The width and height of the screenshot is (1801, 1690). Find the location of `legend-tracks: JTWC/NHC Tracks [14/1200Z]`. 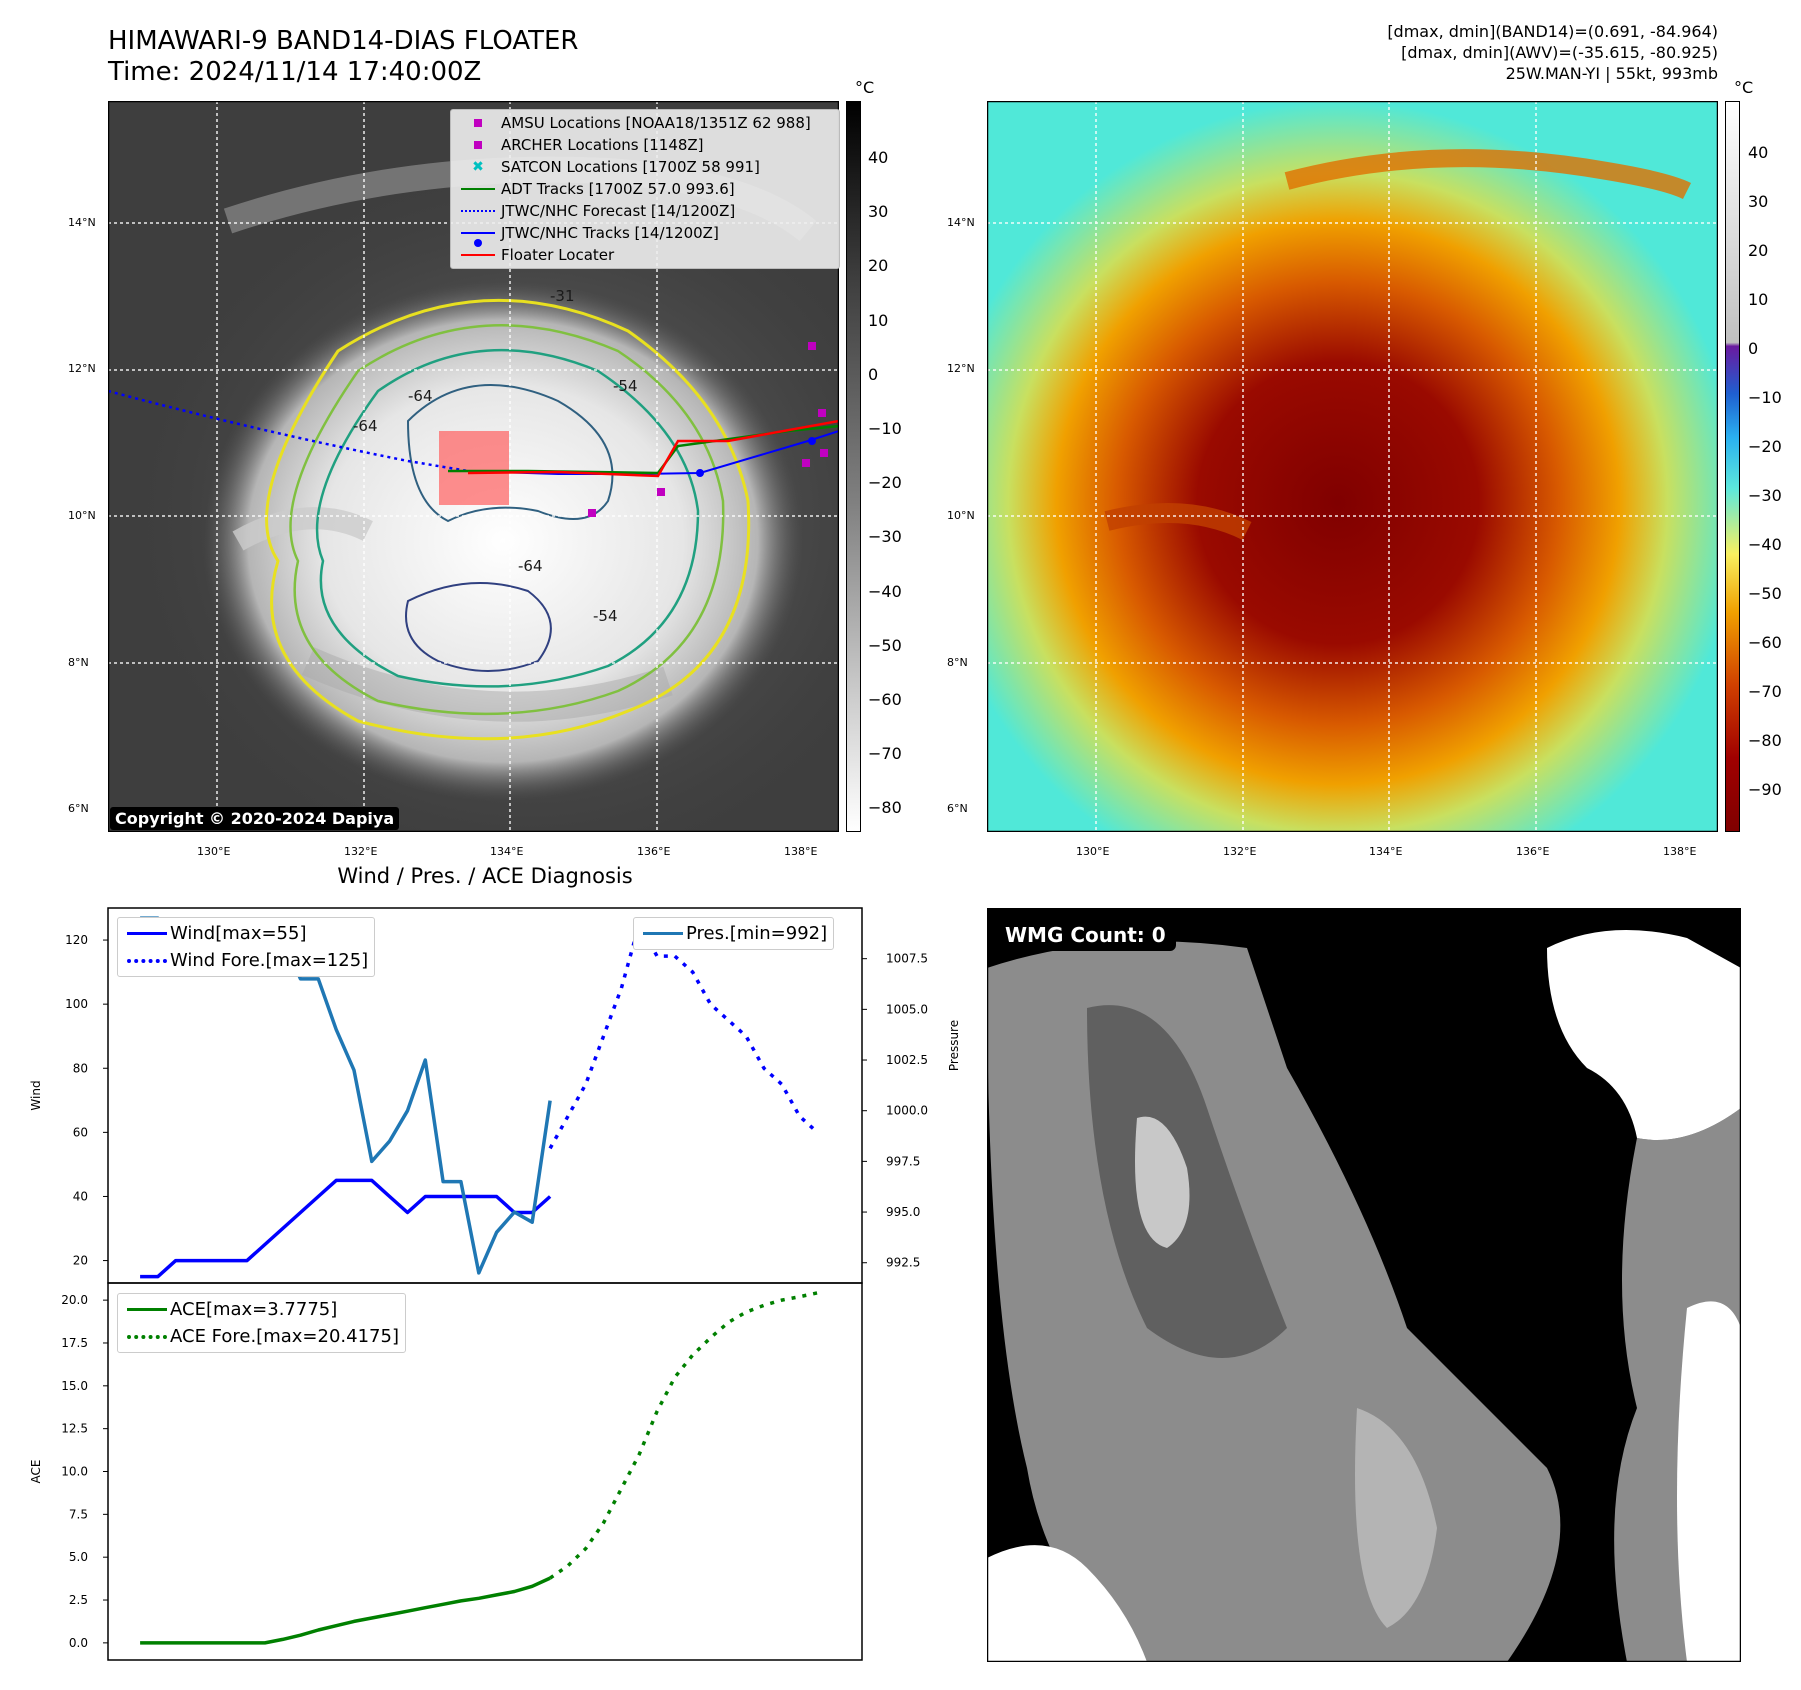

legend-tracks: JTWC/NHC Tracks [14/1200Z] is located at coordinates (645, 234).